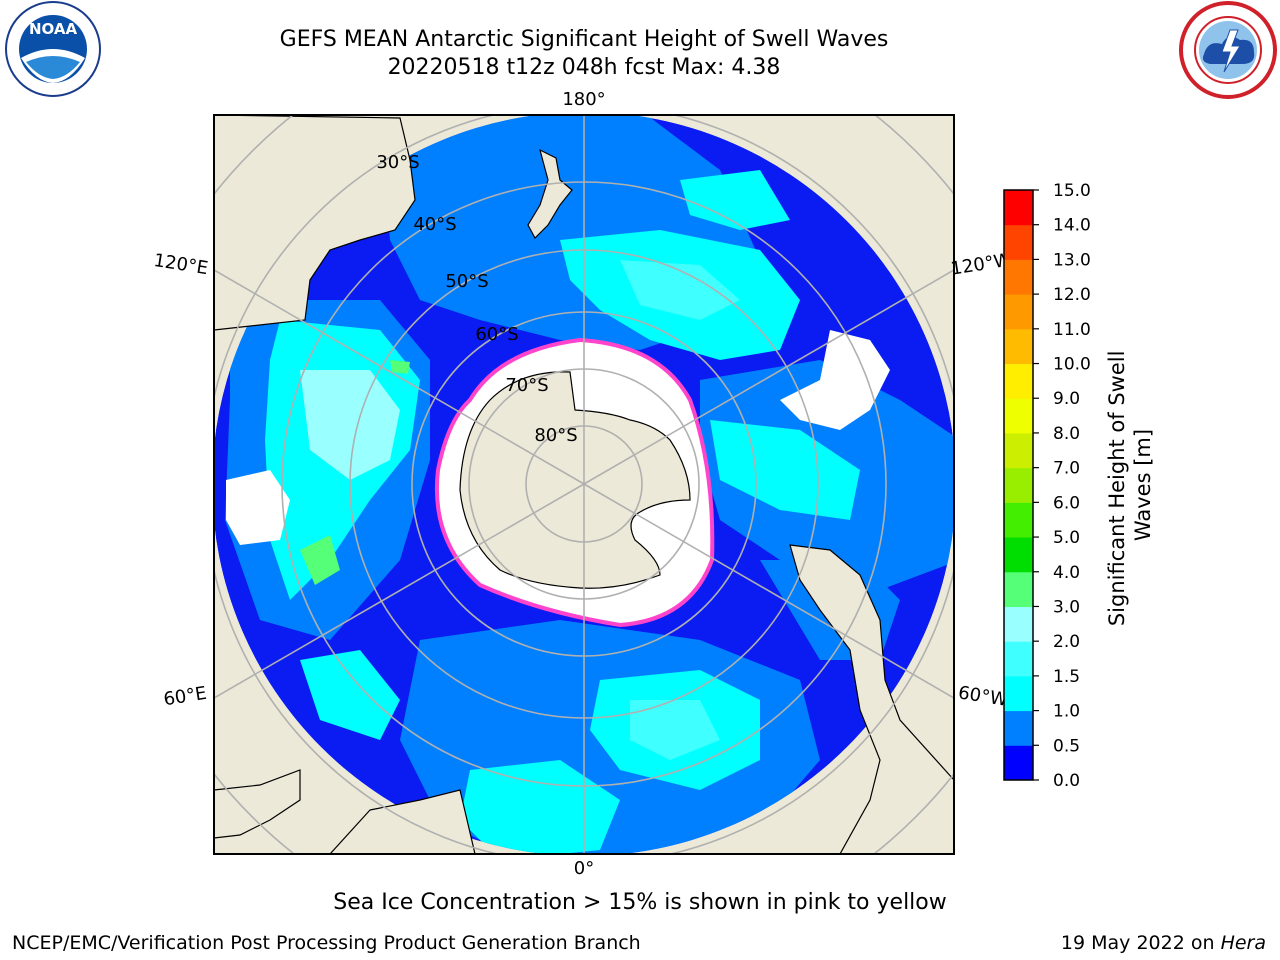 Image resolution: width=1280 pixels, height=960 pixels. Describe the element at coordinates (1066, 746) in the screenshot. I see `colorbar-tick-label: 0.5` at that location.